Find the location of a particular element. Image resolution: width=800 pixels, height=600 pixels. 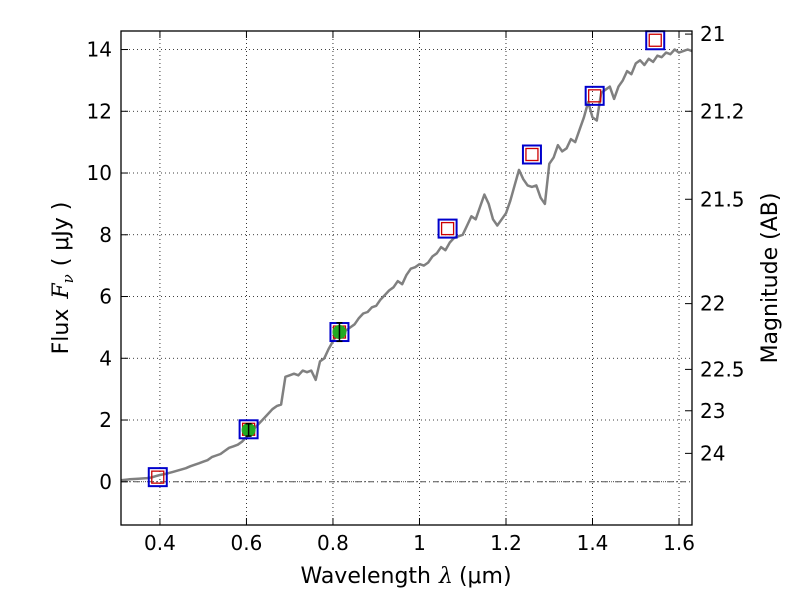

y2-tick-label: 22 is located at coordinates (712, 304).